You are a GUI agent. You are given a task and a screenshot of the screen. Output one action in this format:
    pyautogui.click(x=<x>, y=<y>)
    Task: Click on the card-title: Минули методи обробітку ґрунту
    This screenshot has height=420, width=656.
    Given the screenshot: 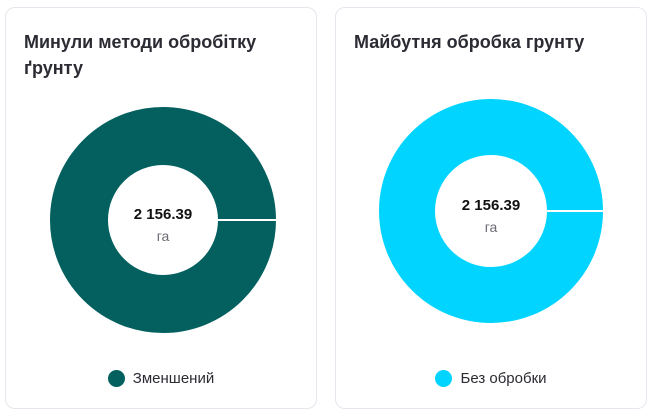 What is the action you would take?
    pyautogui.click(x=140, y=55)
    